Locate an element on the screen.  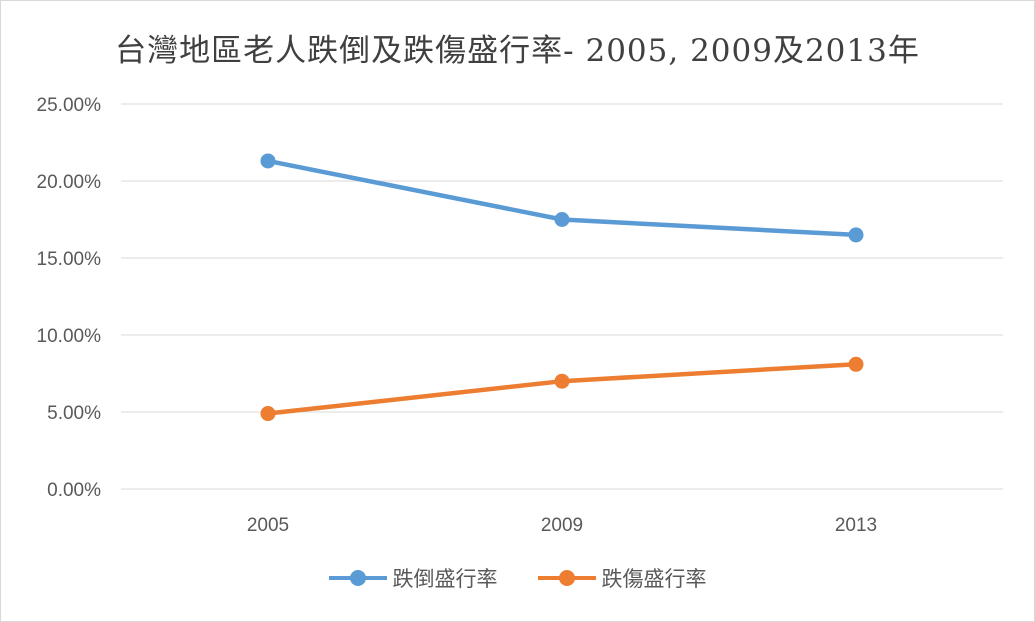
legend-key-injury is located at coordinates (566, 578).